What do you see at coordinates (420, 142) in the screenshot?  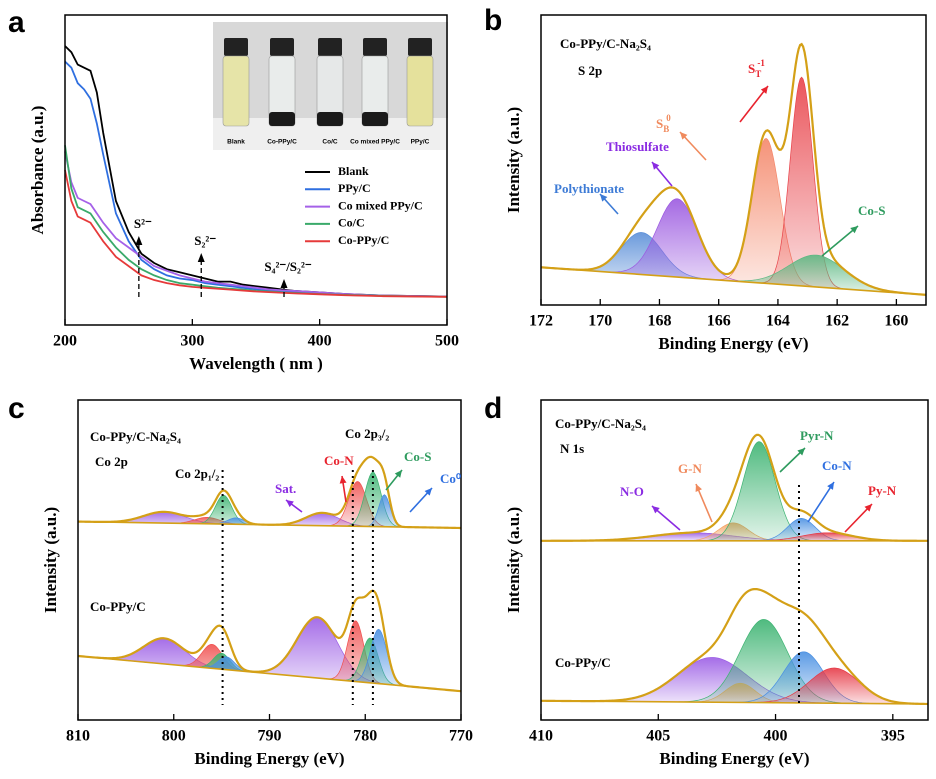 I see `inset-label: PPy/C` at bounding box center [420, 142].